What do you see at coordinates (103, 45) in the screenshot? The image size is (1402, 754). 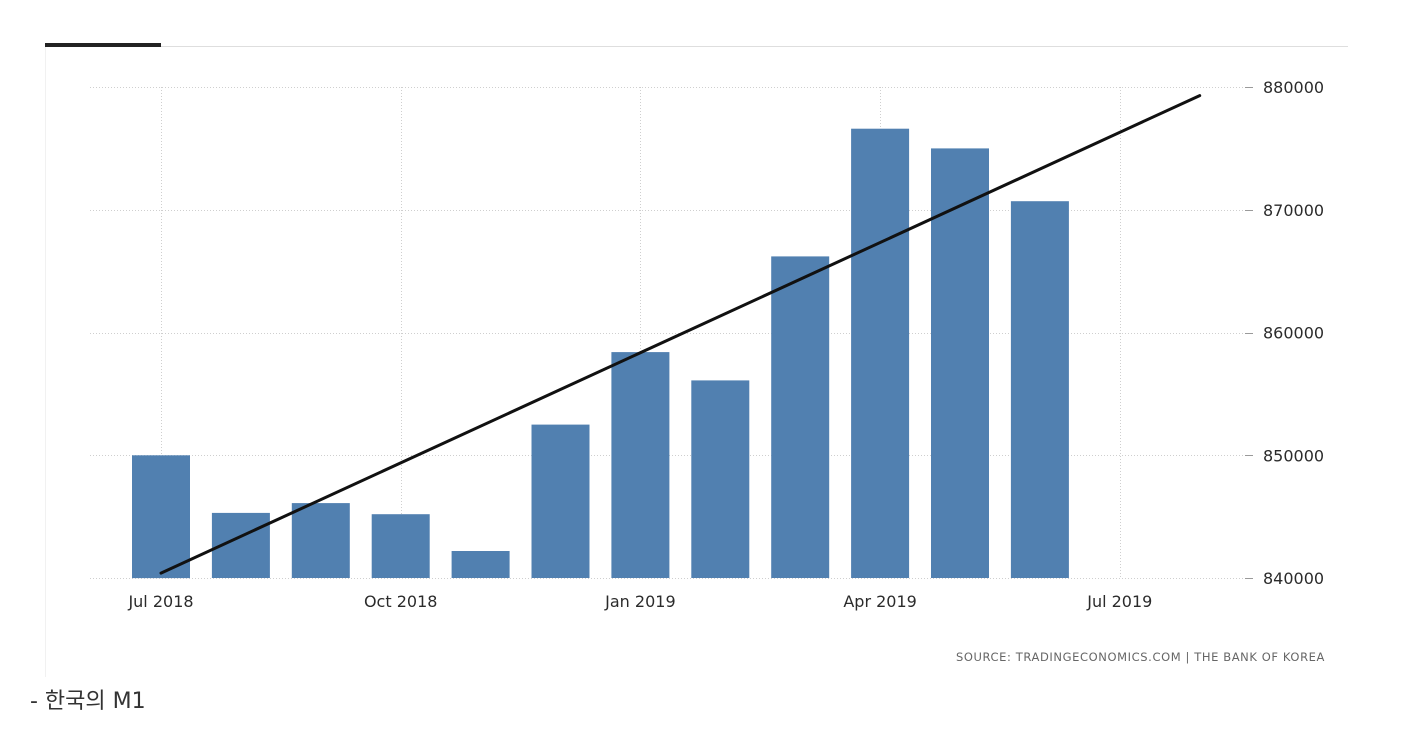 I see `active-tab-indicator` at bounding box center [103, 45].